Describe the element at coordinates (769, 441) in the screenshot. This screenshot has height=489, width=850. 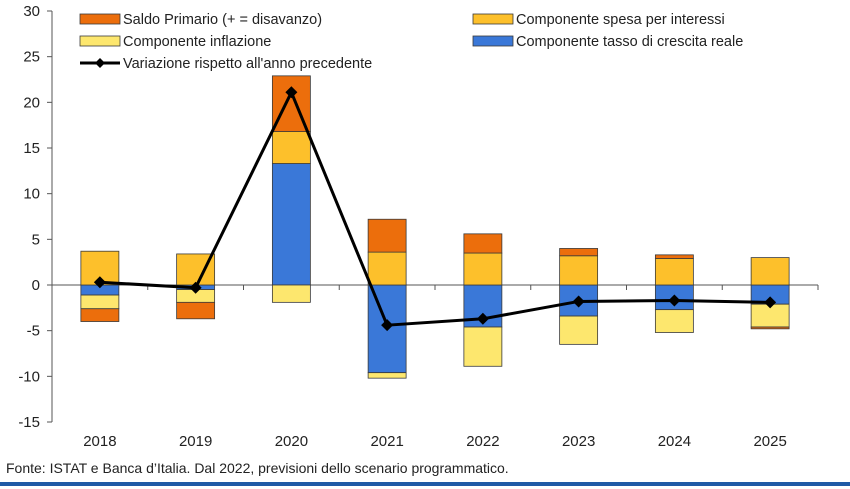
I see `x-tick-label: 2025` at that location.